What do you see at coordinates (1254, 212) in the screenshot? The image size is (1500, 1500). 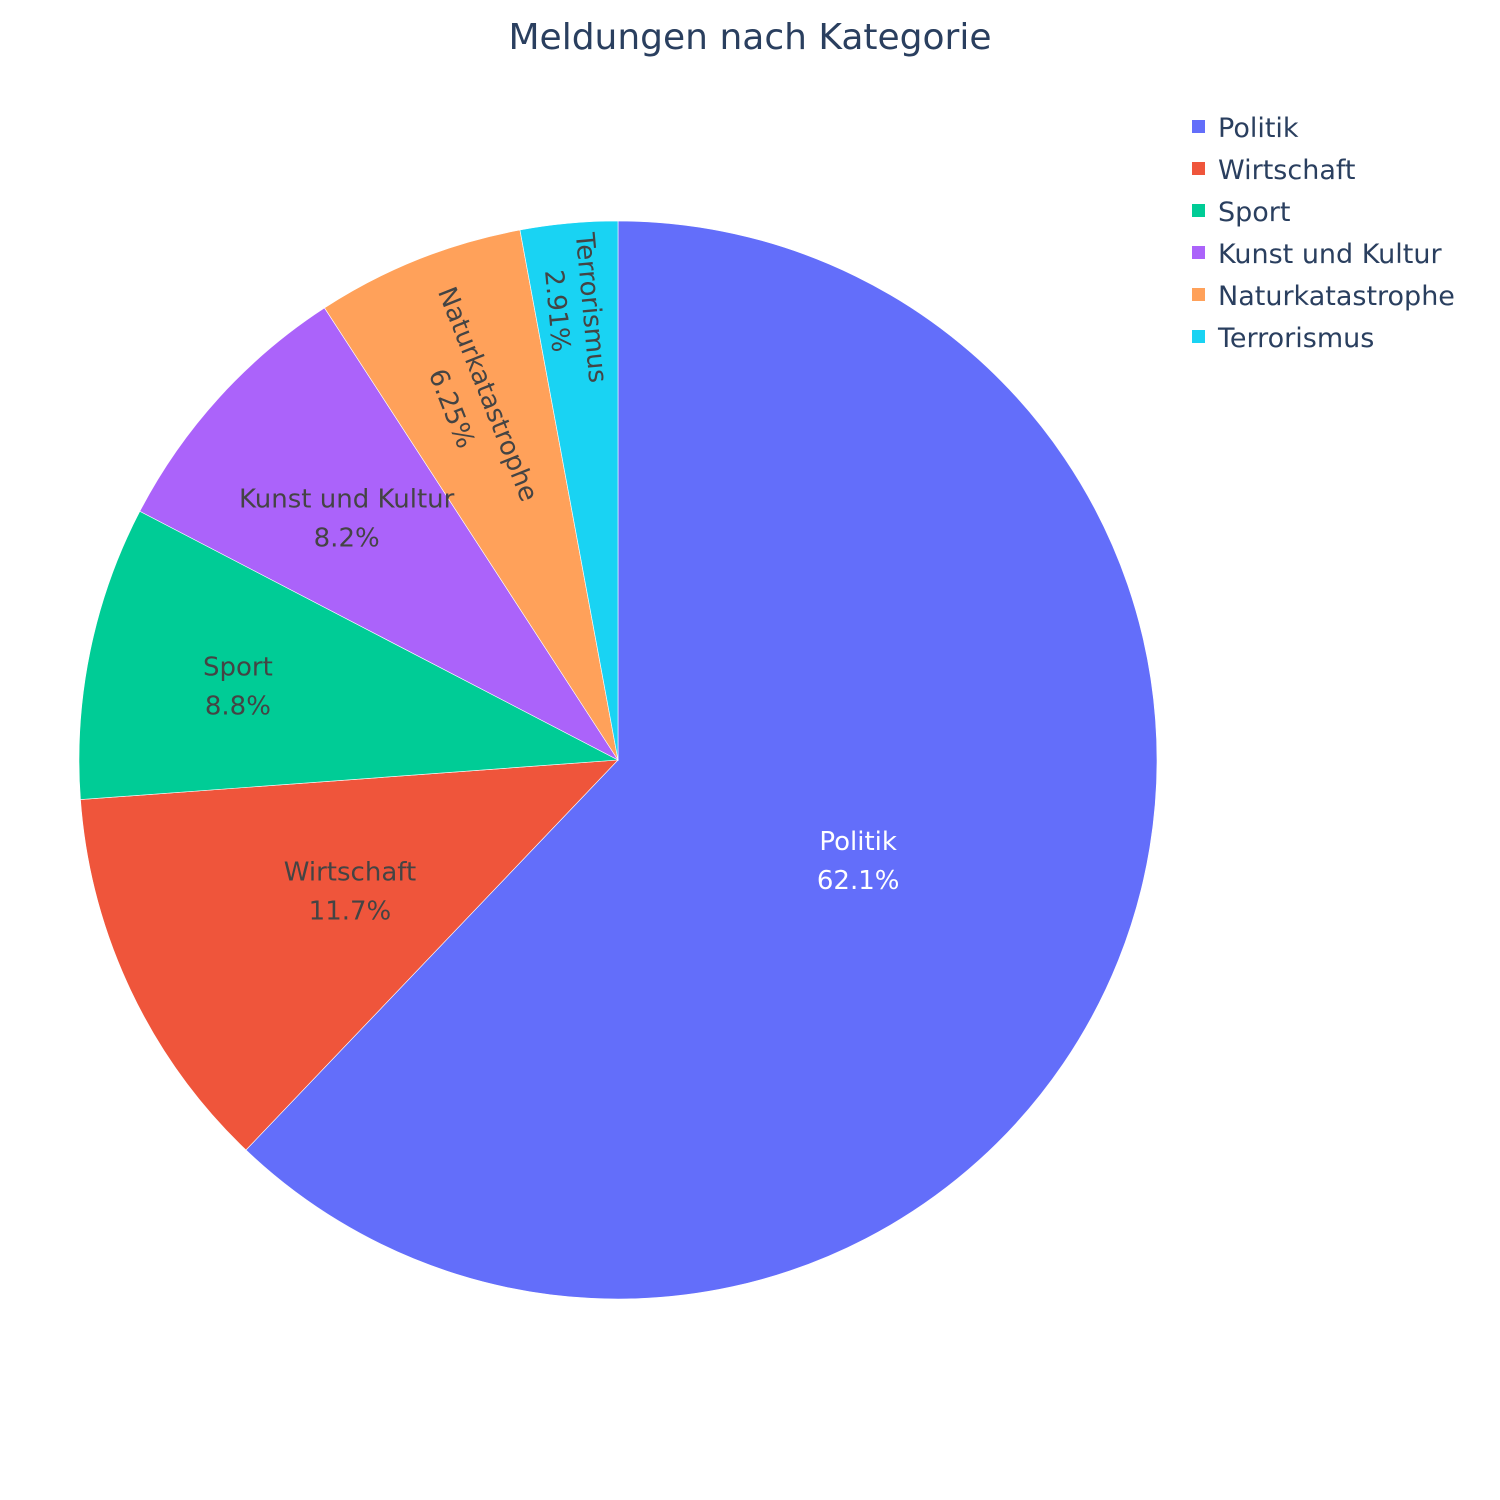 I see `legend-label: Sport` at bounding box center [1254, 212].